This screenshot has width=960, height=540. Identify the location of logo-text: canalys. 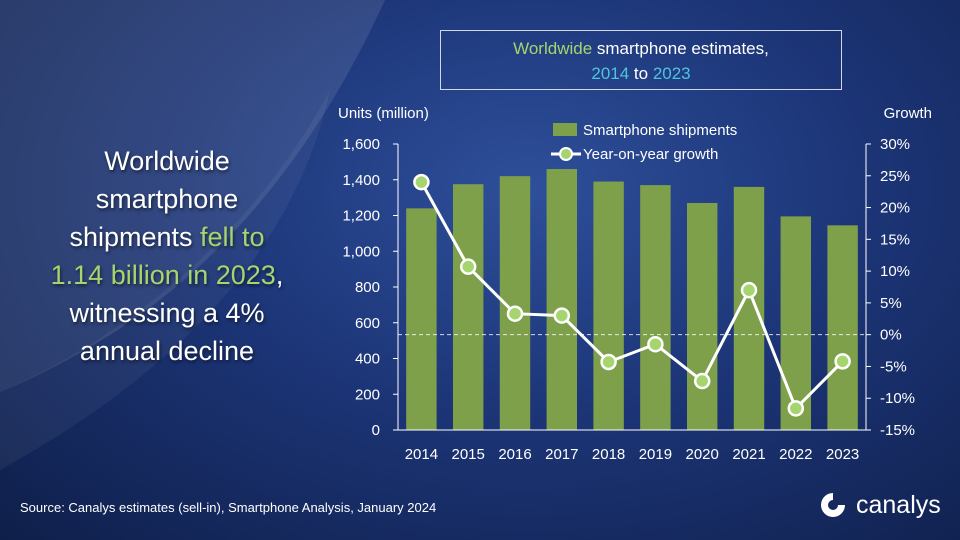
(898, 504).